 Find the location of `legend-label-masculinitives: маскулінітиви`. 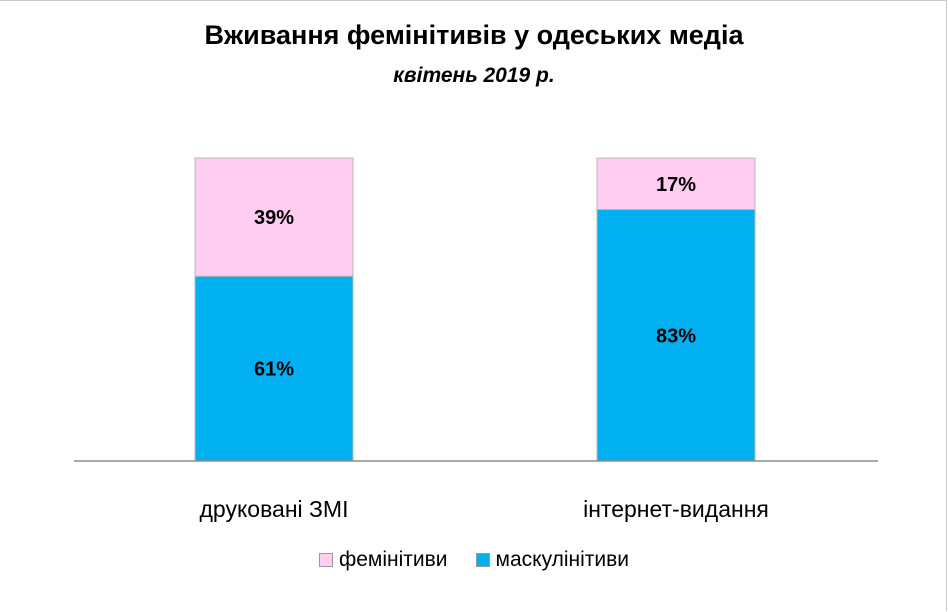

legend-label-masculinitives: маскулінітиви is located at coordinates (562, 559).